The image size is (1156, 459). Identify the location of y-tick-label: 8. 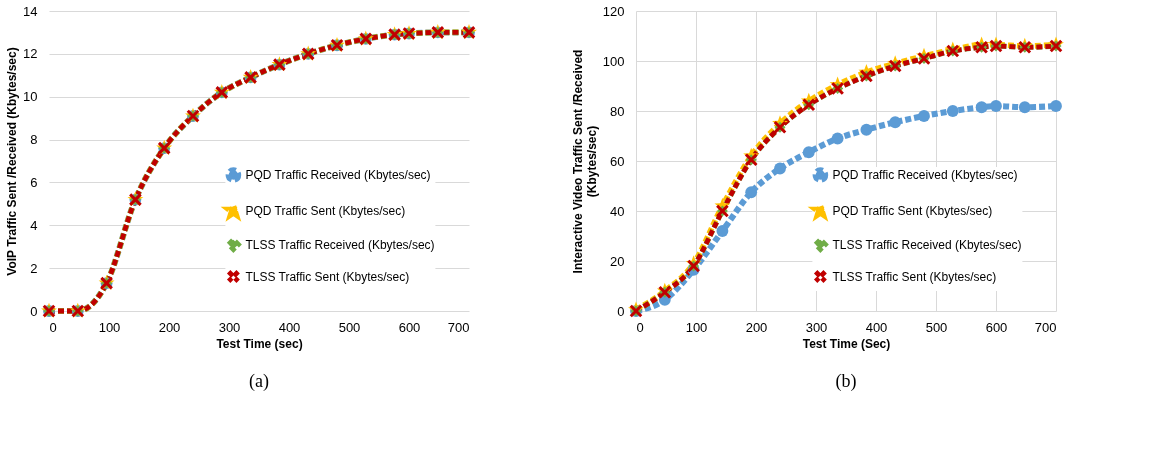
(34, 140).